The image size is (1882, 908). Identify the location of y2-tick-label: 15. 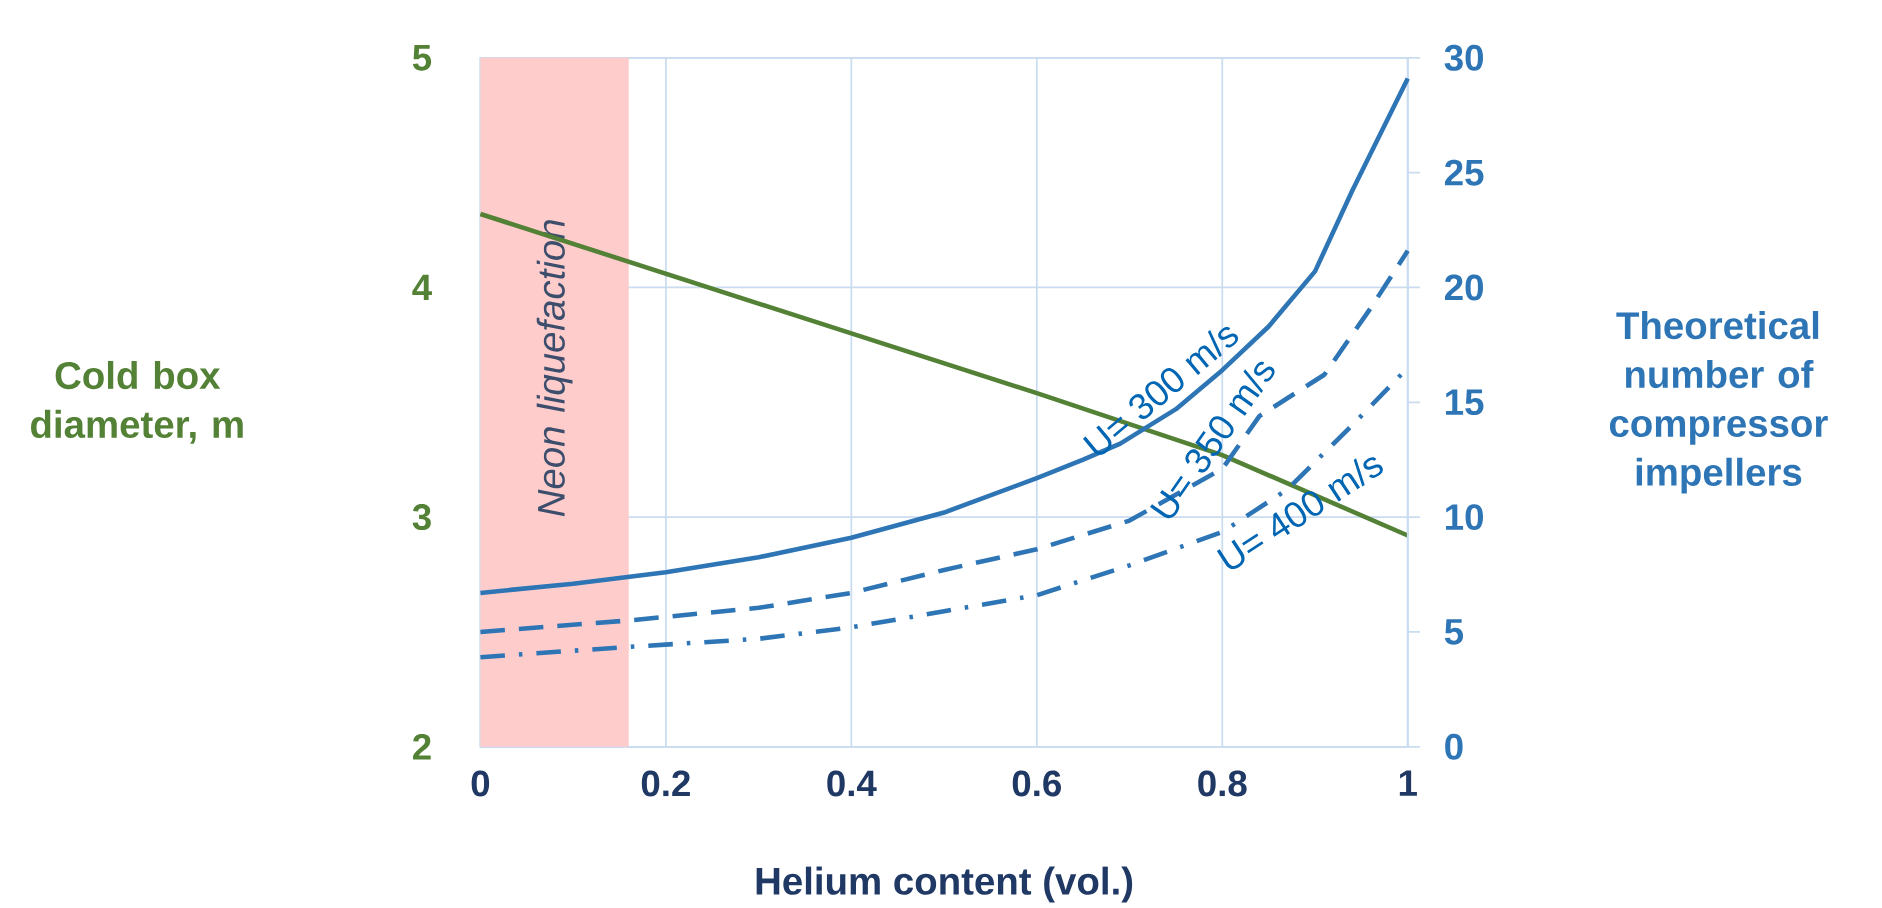
(1465, 402).